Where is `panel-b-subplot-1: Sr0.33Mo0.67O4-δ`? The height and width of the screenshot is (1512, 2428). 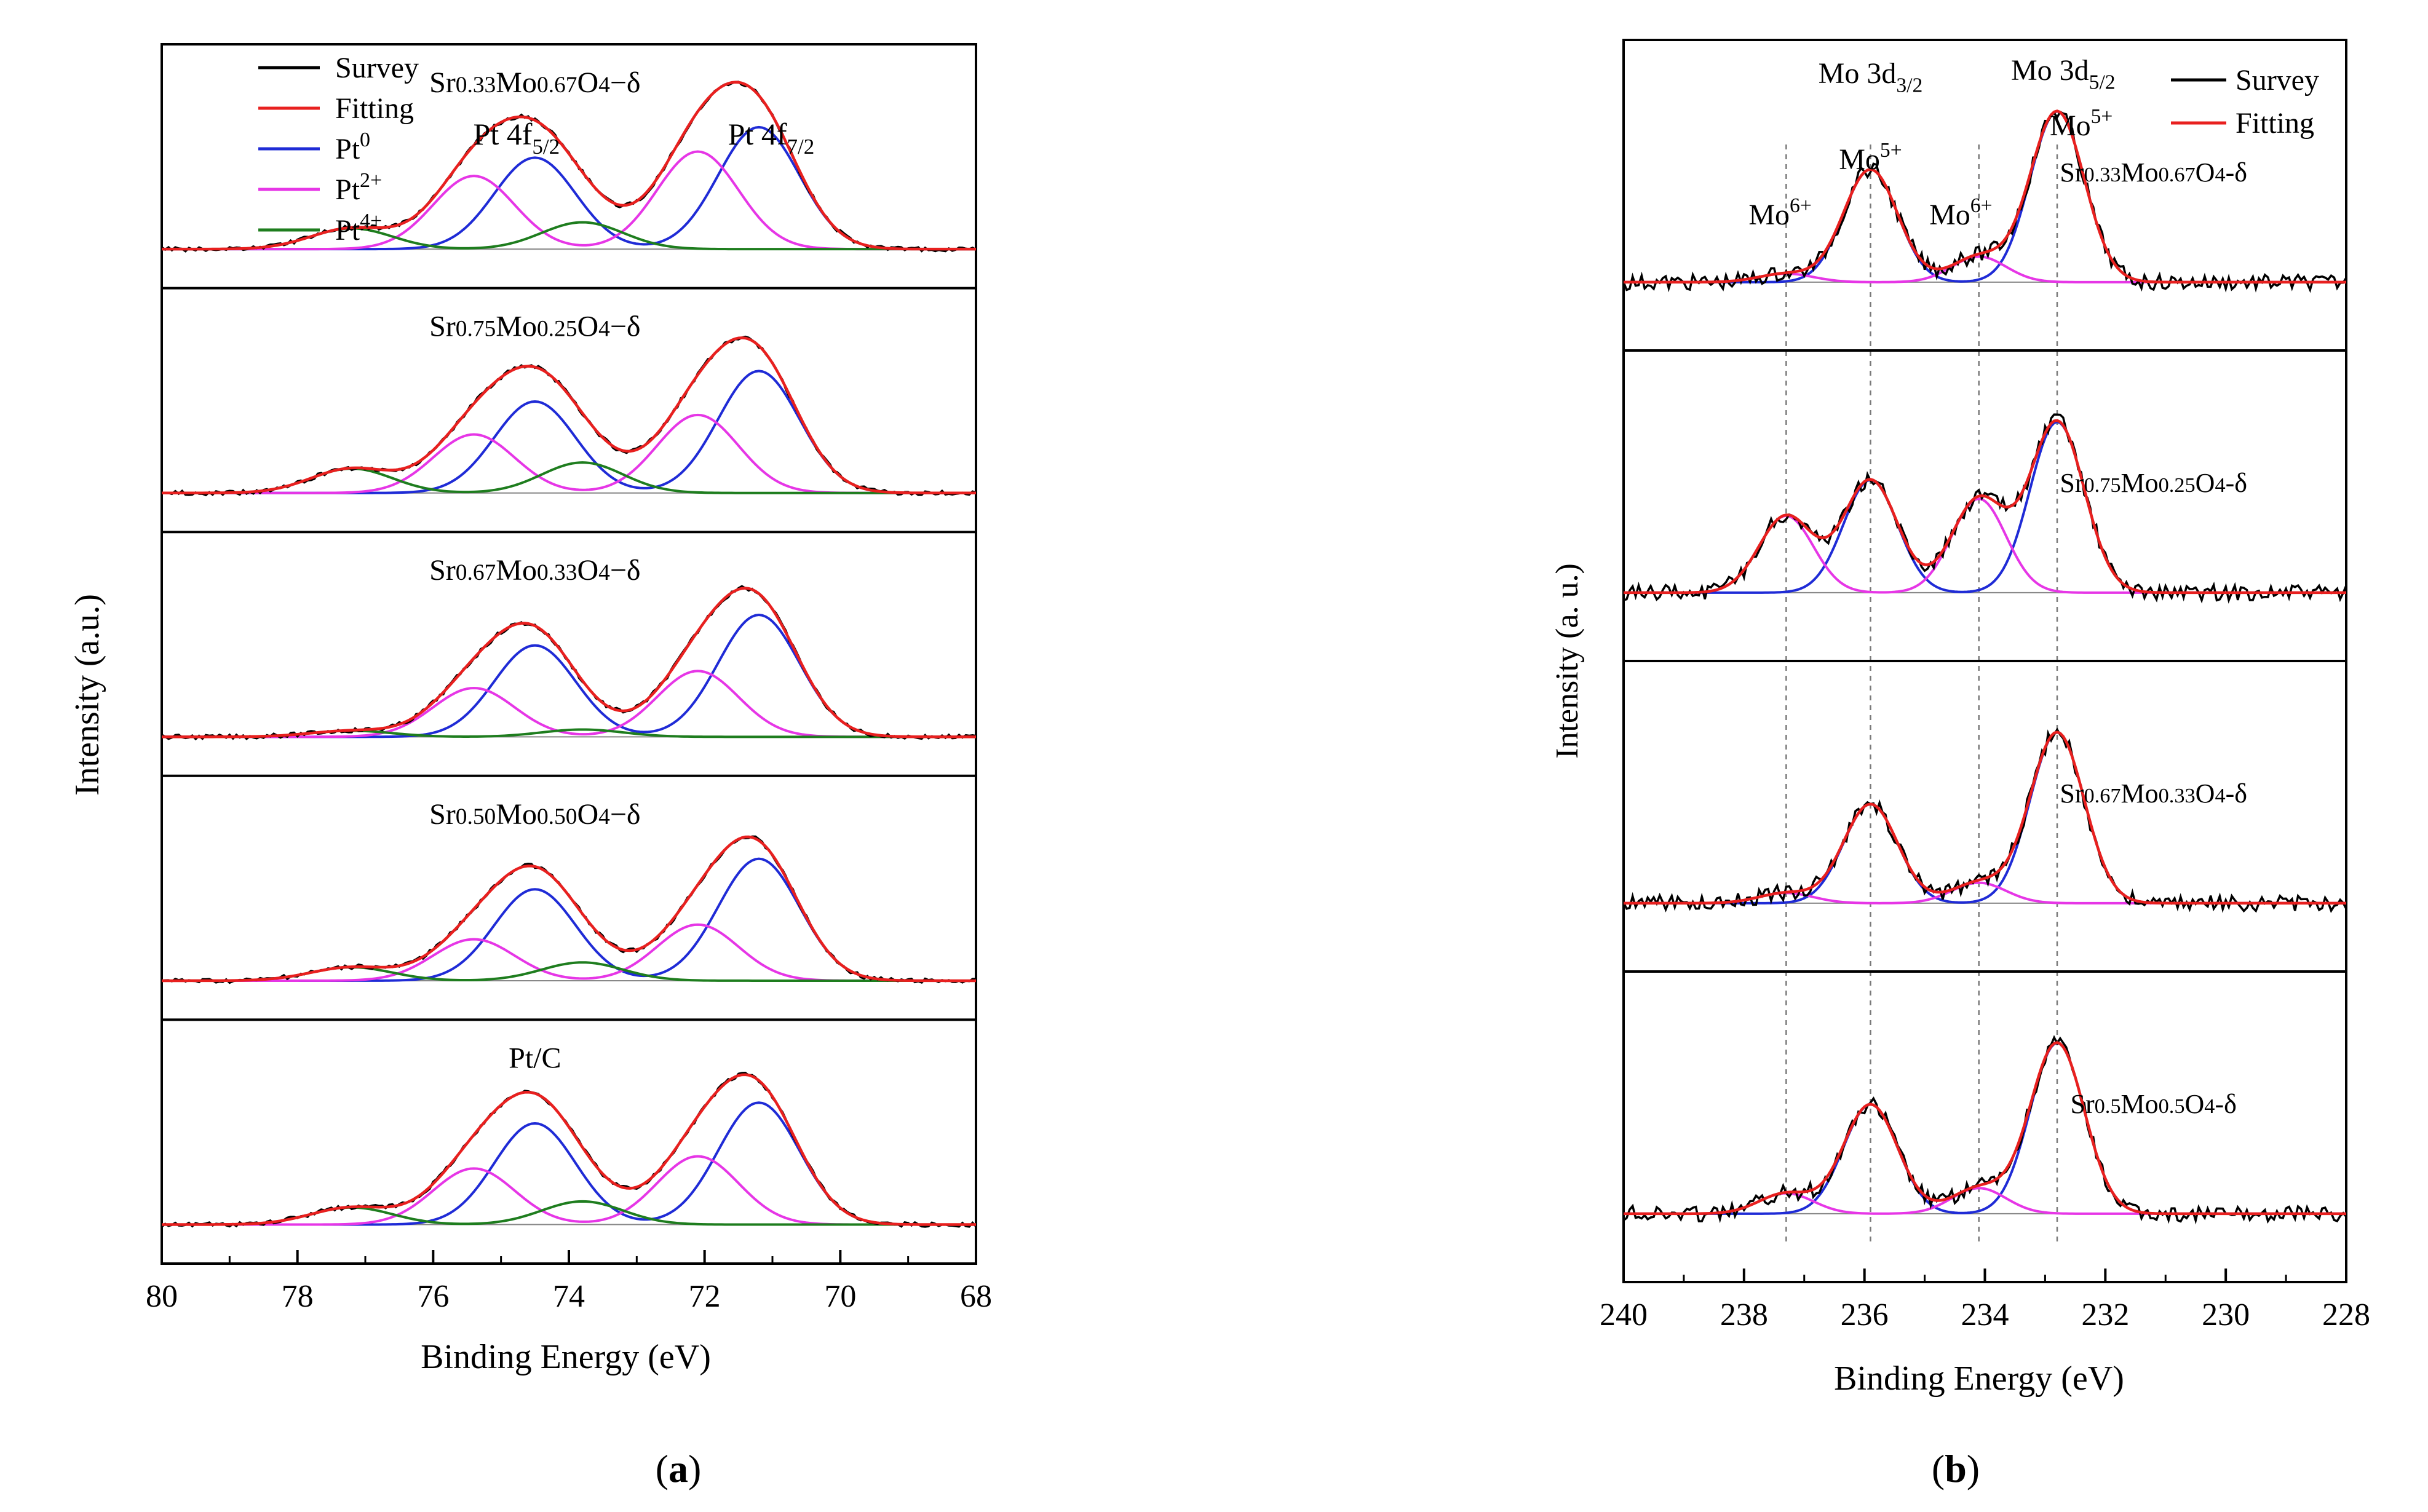 panel-b-subplot-1: Sr0.33Mo0.67O4-δ is located at coordinates (1984, 201).